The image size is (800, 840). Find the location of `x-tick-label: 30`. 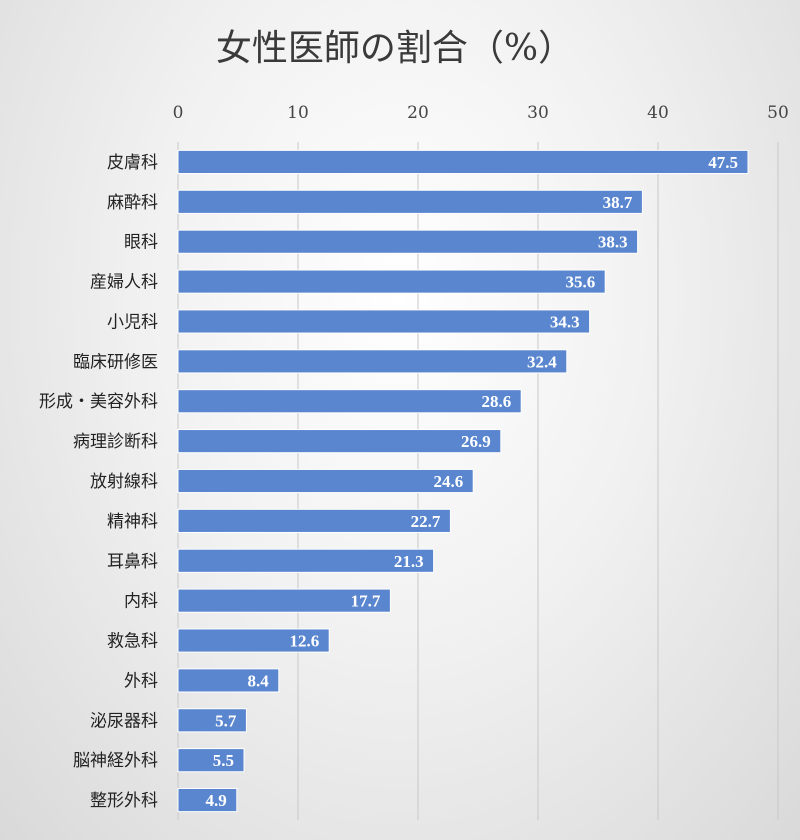

x-tick-label: 30 is located at coordinates (538, 113).